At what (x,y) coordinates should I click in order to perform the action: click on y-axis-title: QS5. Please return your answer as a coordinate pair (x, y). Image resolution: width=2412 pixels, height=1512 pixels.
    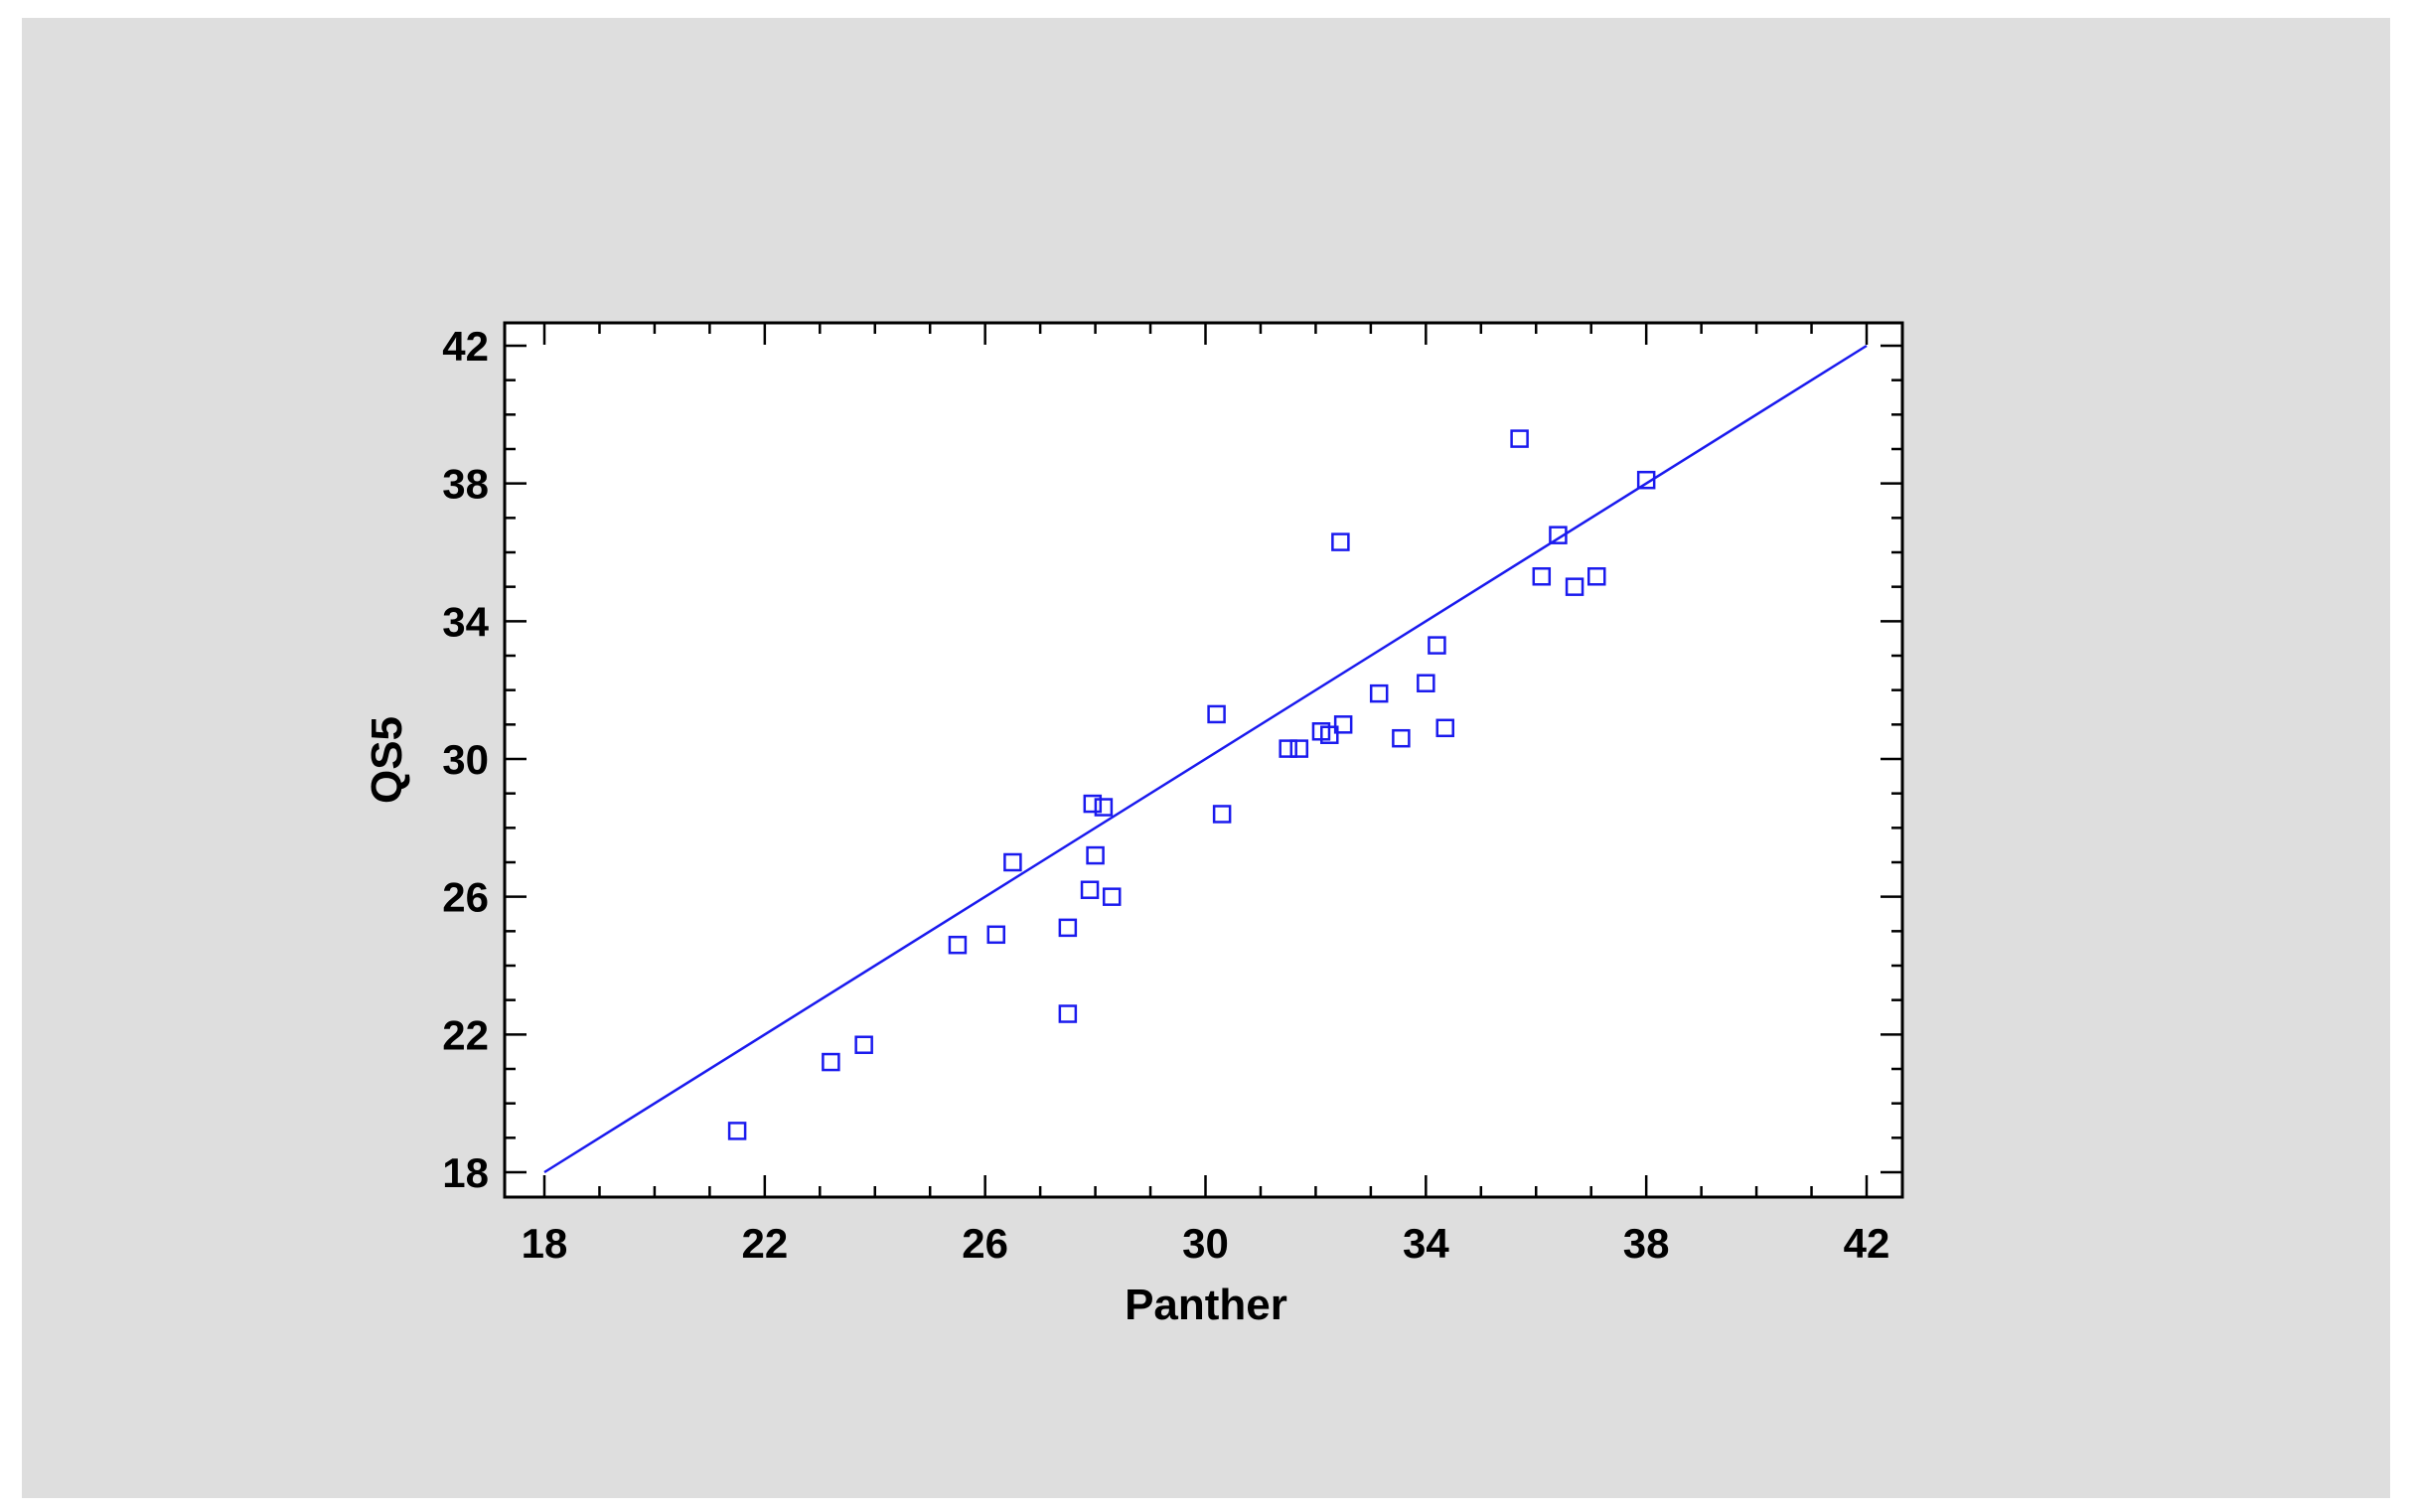
    Looking at the image, I should click on (387, 760).